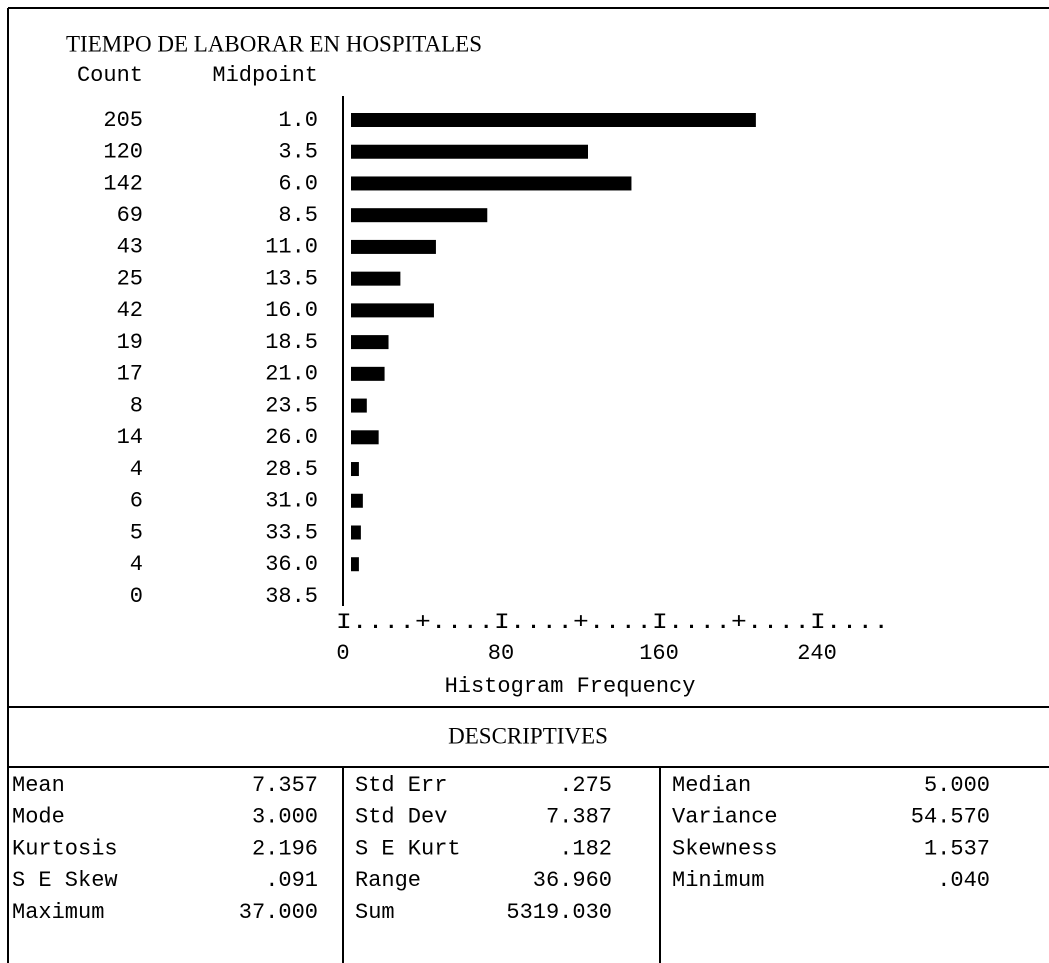  I want to click on stat-value: 37.000, so click(278, 912).